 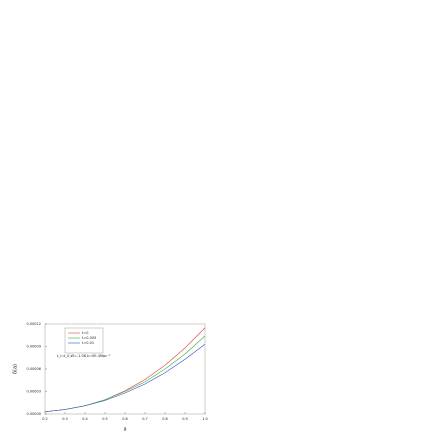 What do you see at coordinates (125, 419) in the screenshot?
I see `x-tick-label: 0.6` at bounding box center [125, 419].